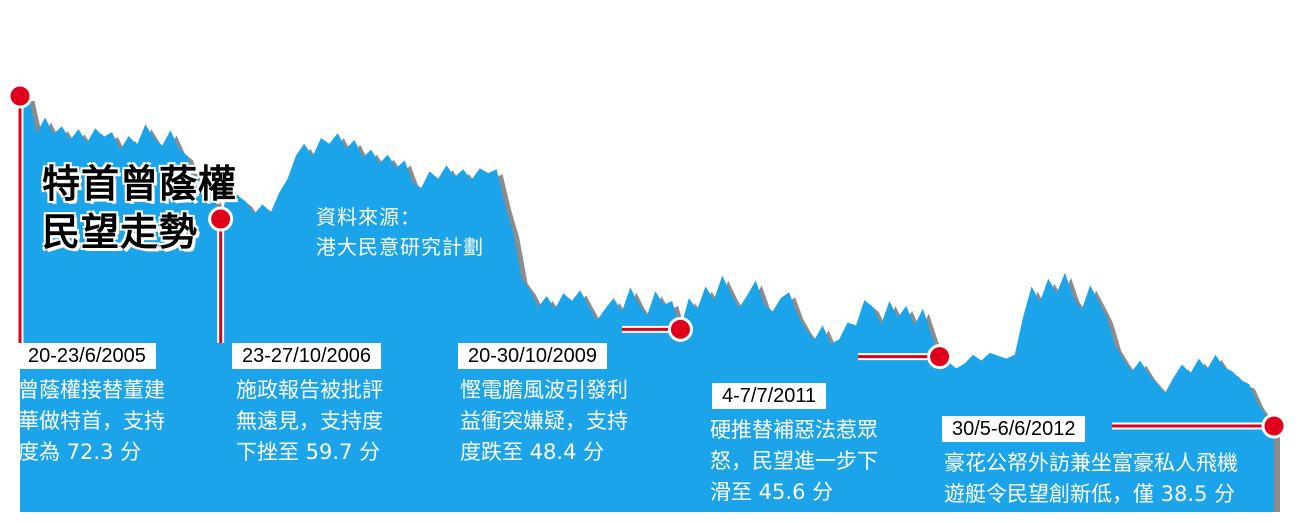  I want to click on annotation-line: 硬推替補惡法惹眾, so click(794, 430).